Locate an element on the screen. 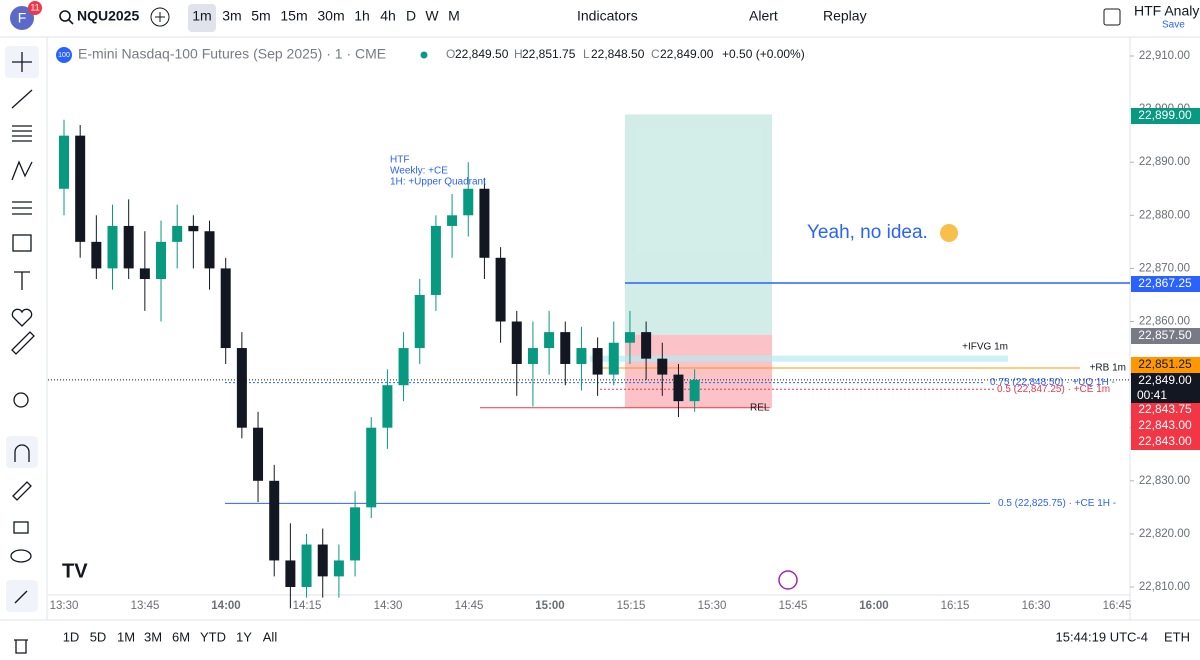 This screenshot has width=1200, height=660. magnet-tool is located at coordinates (22, 453).